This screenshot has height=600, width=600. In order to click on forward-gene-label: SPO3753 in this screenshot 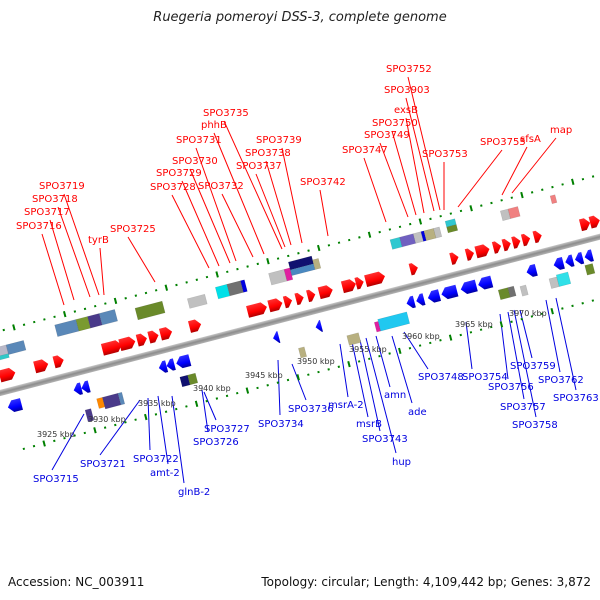, I will do `click(445, 154)`.